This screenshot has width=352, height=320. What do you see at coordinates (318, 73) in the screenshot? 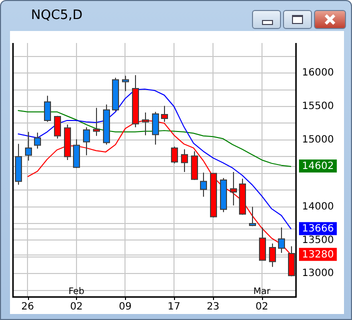
I see `y-tick-label: 16000` at bounding box center [318, 73].